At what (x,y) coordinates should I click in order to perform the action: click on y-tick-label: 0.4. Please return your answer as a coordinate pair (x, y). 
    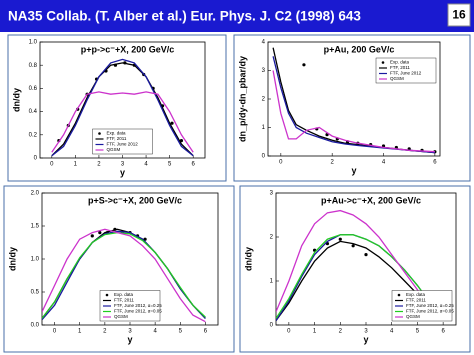
    Looking at the image, I should click on (33, 112).